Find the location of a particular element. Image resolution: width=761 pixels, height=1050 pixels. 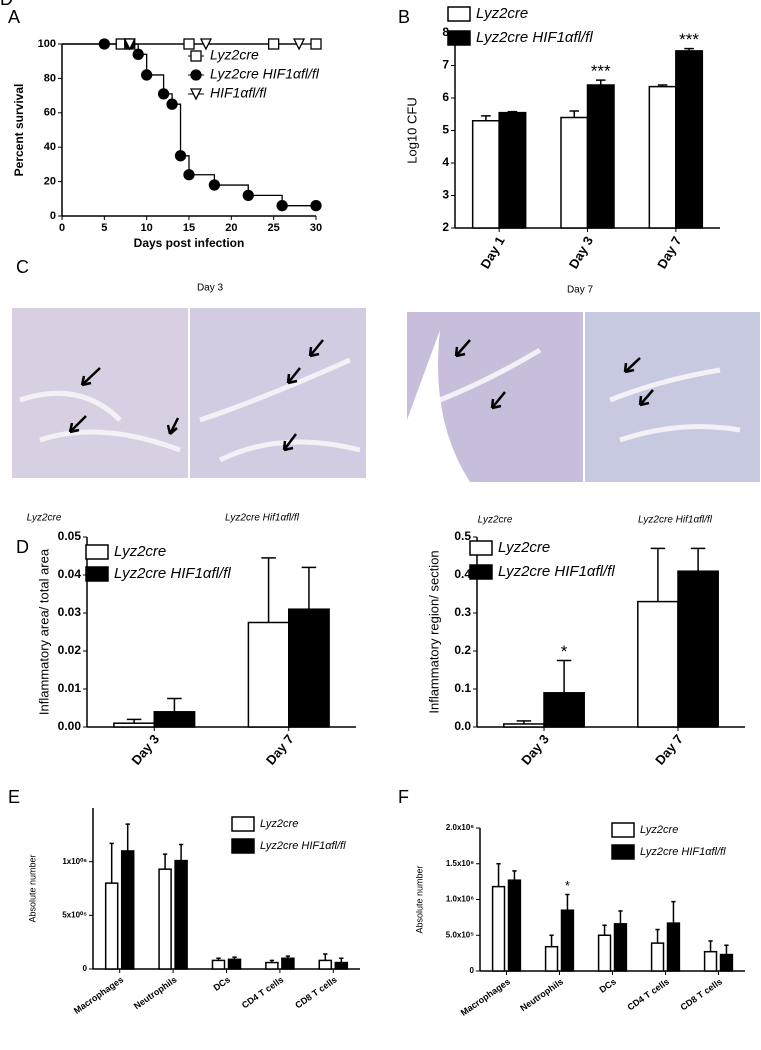

legend-label: HIF1αfl/fl is located at coordinates (238, 93).